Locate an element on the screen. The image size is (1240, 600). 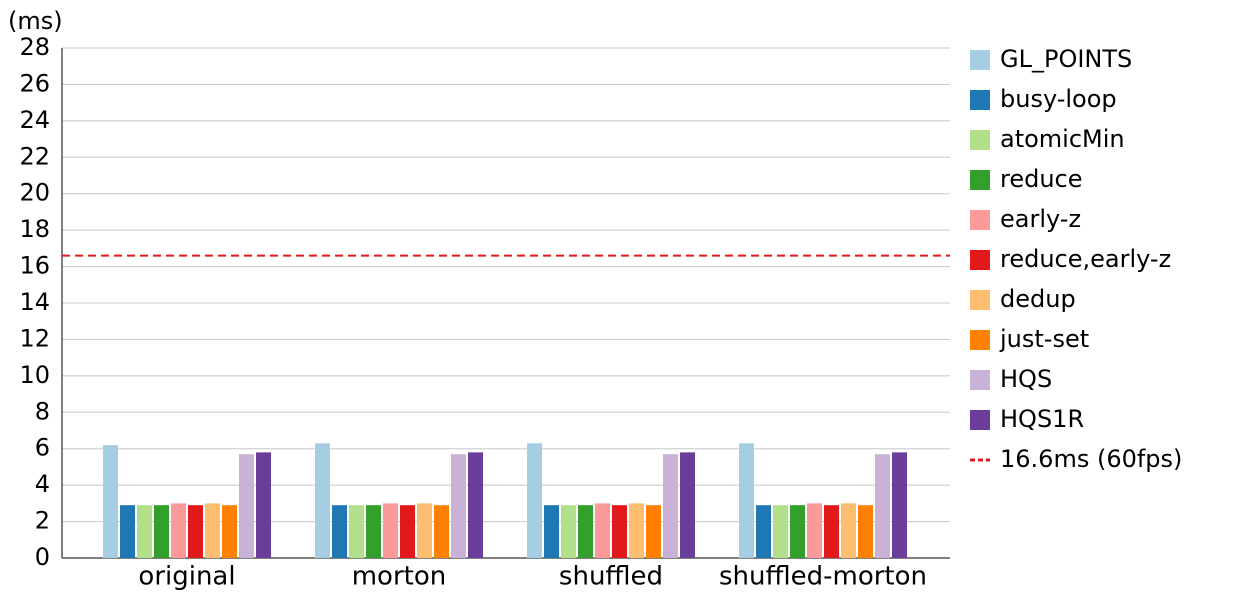
legend-label: HQS1R is located at coordinates (1042, 419).